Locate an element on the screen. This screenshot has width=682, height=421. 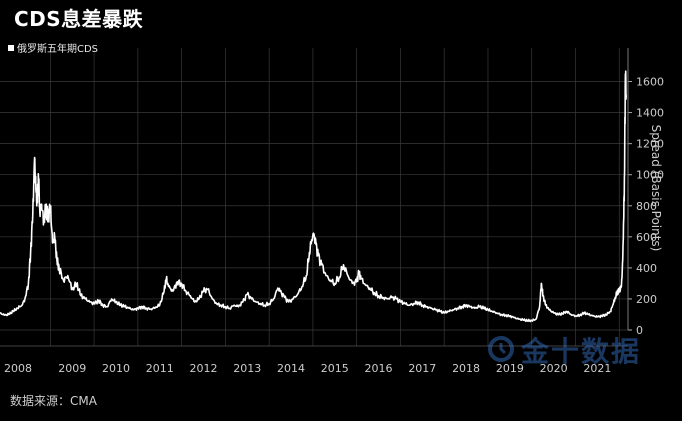
y-tick-label: 800 is located at coordinates (646, 206).